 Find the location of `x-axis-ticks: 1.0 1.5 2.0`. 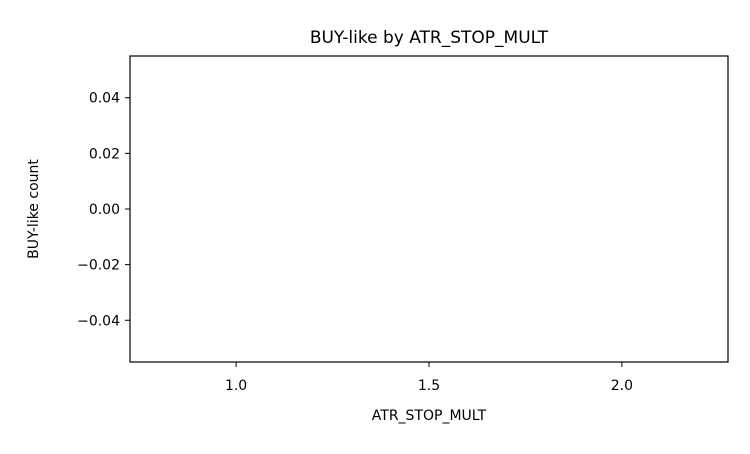

x-axis-ticks: 1.0 1.5 2.0 is located at coordinates (429, 378).